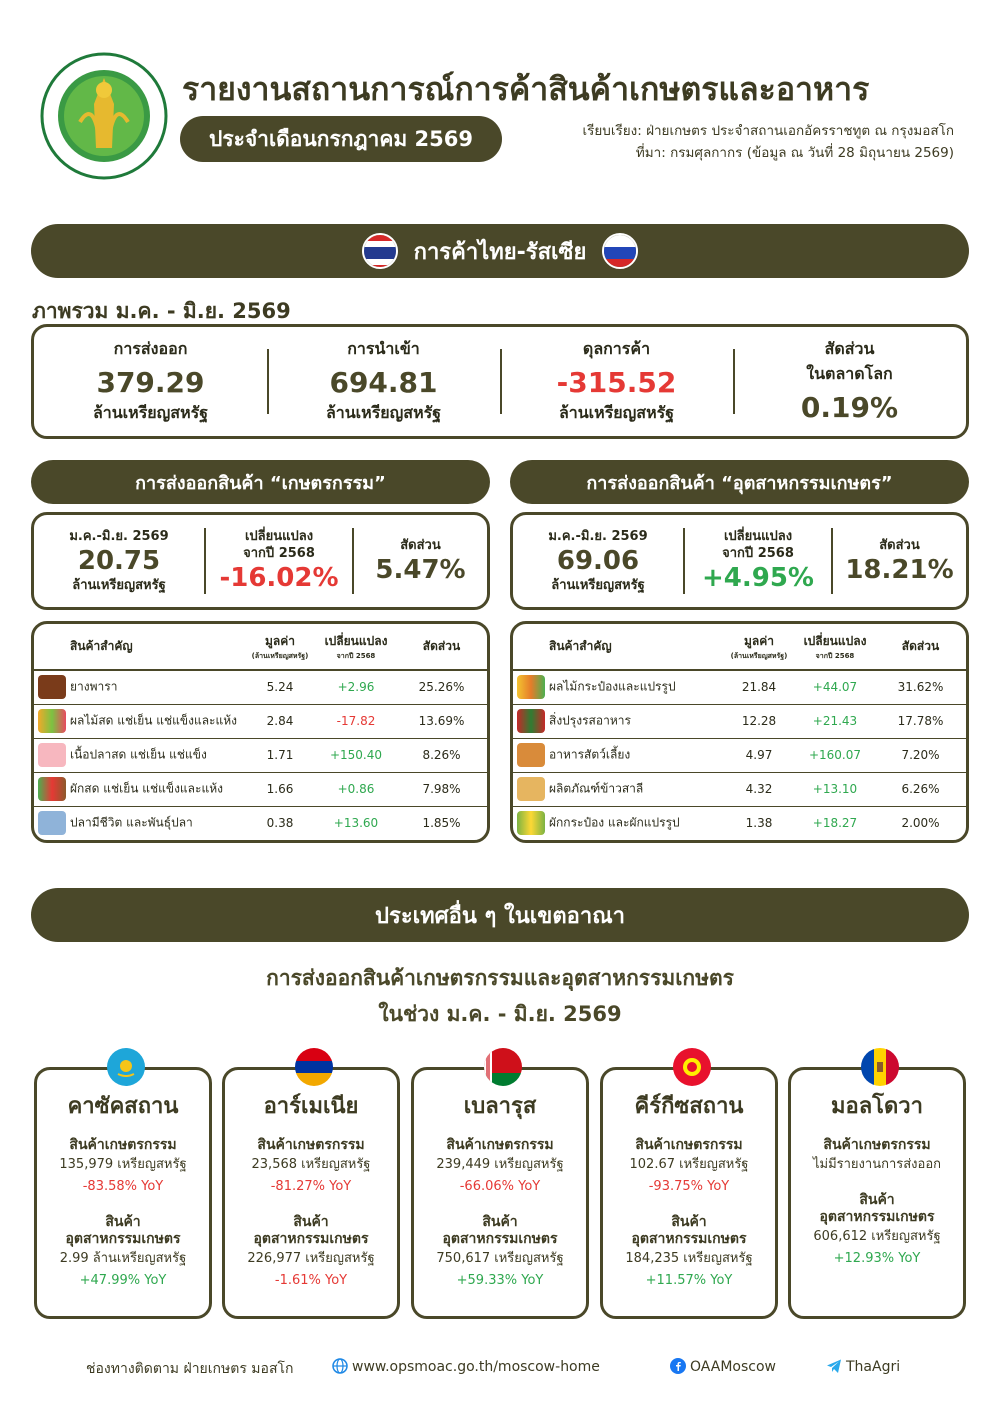 This screenshot has width=1000, height=1414. I want to click on balance-summary: ดุลการค้า -315.52 ล้านเหรียญสหรัฐ, so click(616, 381).